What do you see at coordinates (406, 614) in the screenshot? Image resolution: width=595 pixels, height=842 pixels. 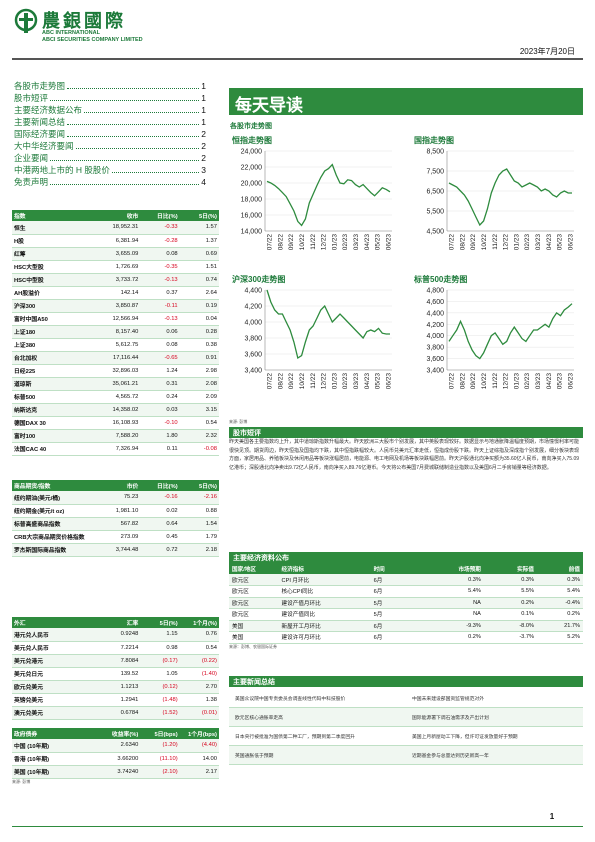 I see `table-row: 欧元区 建设产值同比 5月 NA 0.1% 0.2%` at bounding box center [406, 614].